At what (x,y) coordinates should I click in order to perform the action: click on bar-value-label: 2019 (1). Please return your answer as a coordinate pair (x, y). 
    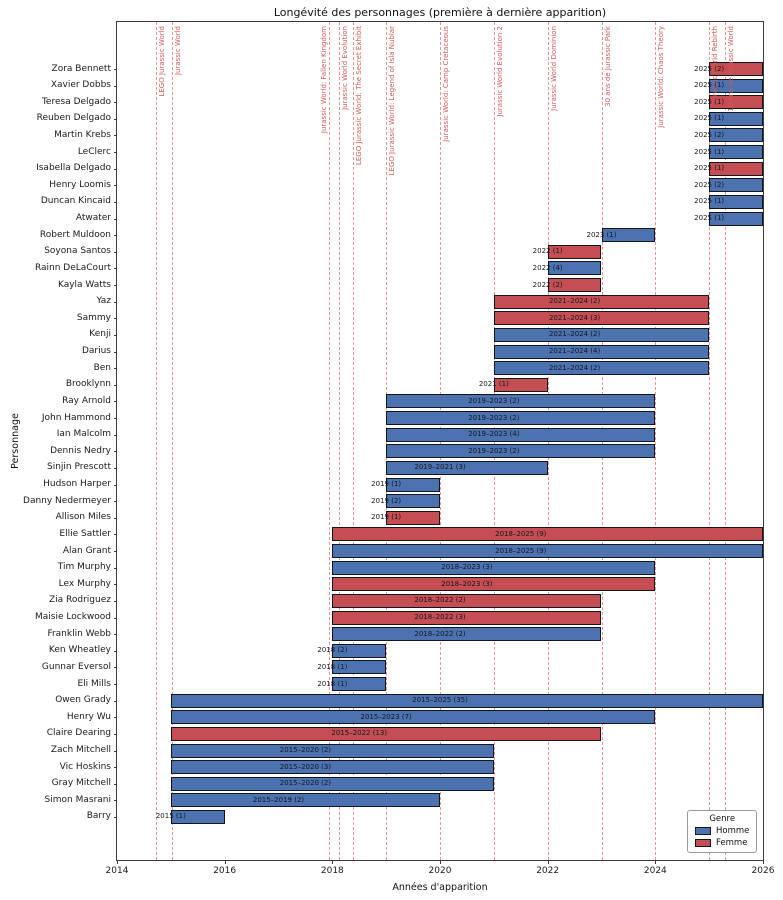
    Looking at the image, I should click on (386, 517).